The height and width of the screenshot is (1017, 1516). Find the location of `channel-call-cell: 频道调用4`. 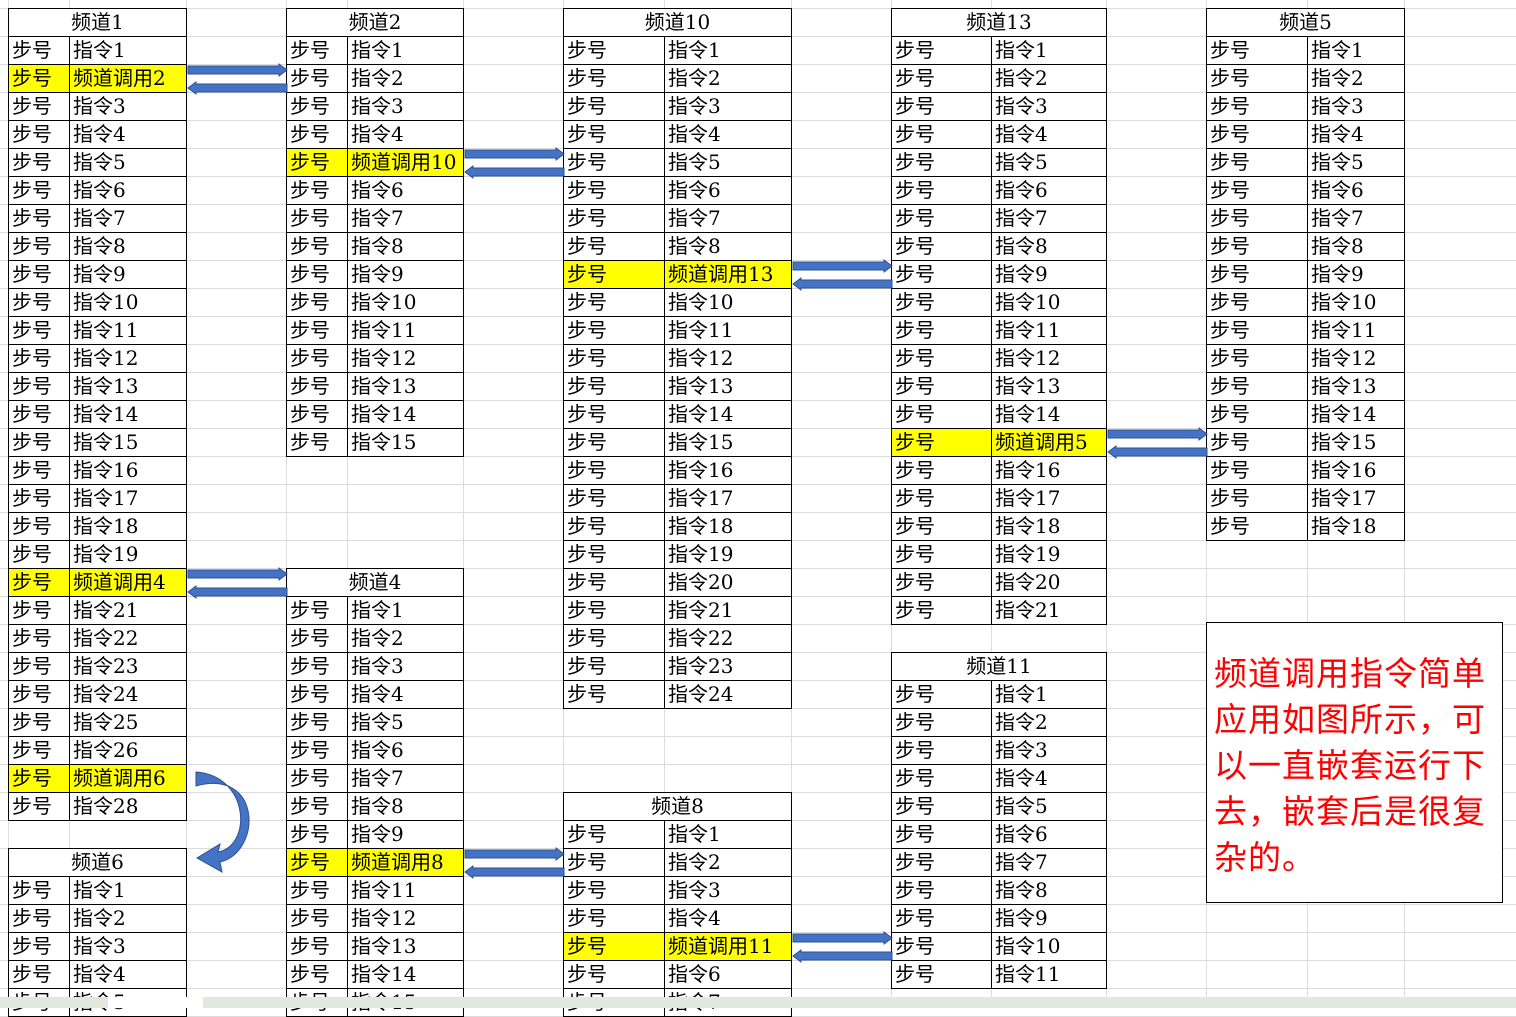

channel-call-cell: 频道调用4 is located at coordinates (128, 582).